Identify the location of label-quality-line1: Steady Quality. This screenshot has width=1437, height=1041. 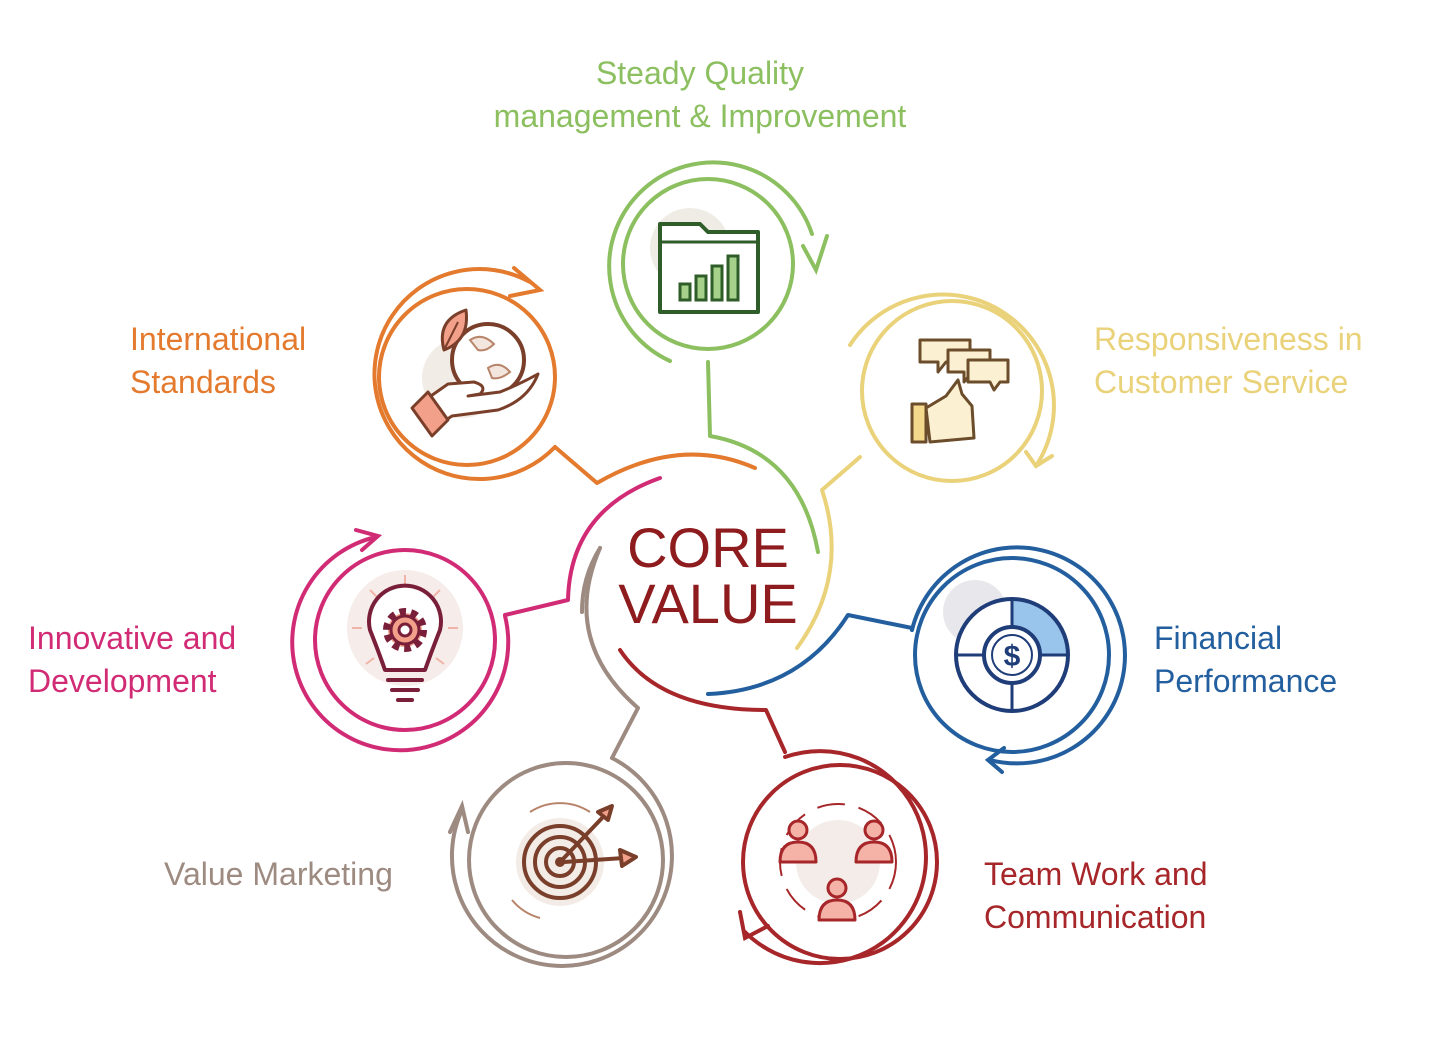
(700, 73).